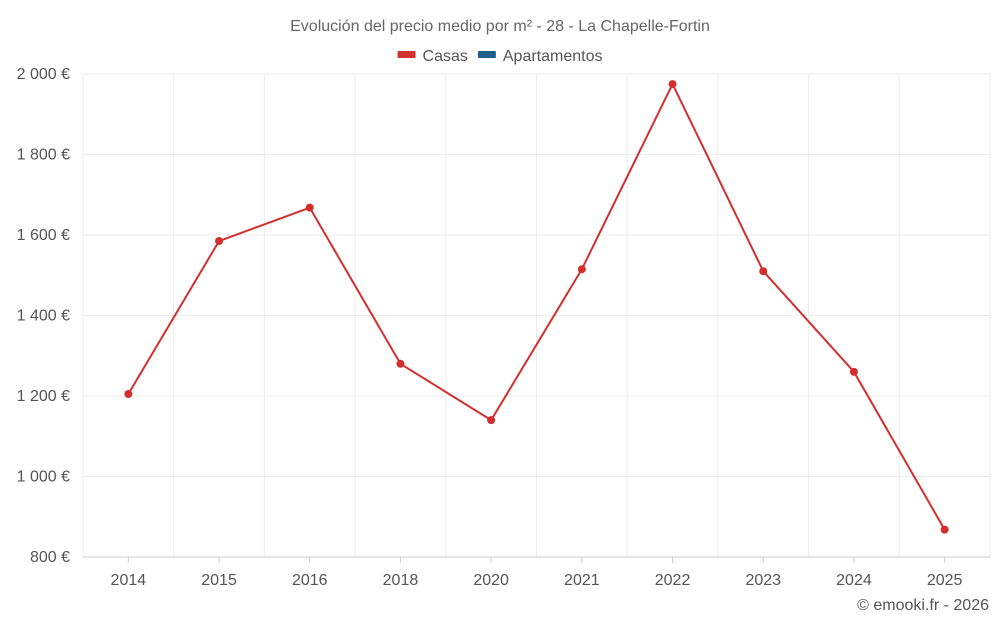 The image size is (1000, 625). Describe the element at coordinates (50, 557) in the screenshot. I see `y-tick-label: 800 €` at that location.